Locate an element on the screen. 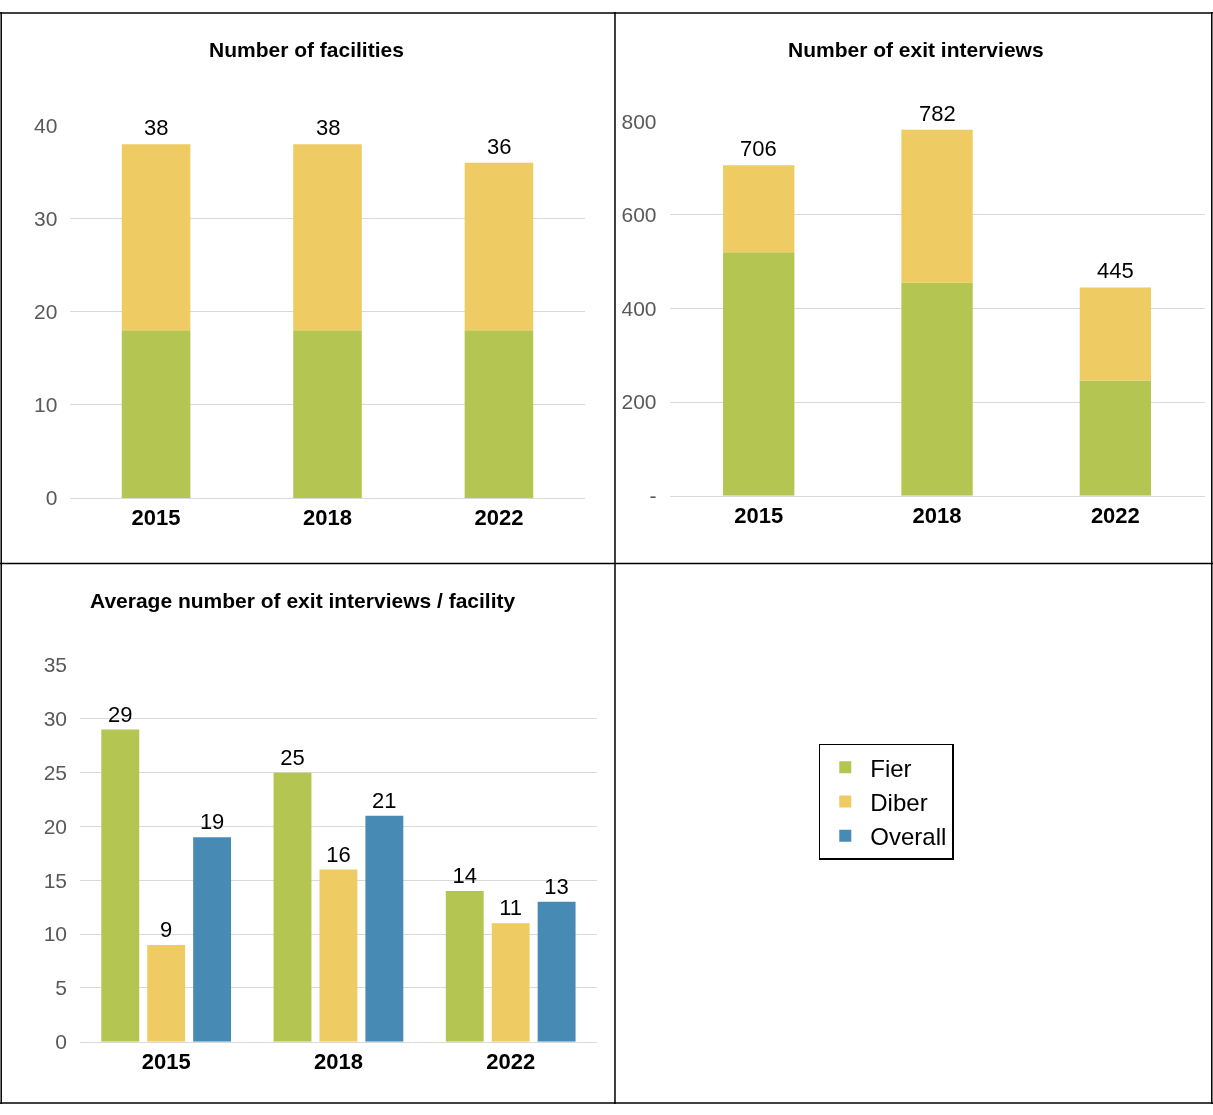 The image size is (1213, 1115). y-tick-label: - is located at coordinates (653, 496).